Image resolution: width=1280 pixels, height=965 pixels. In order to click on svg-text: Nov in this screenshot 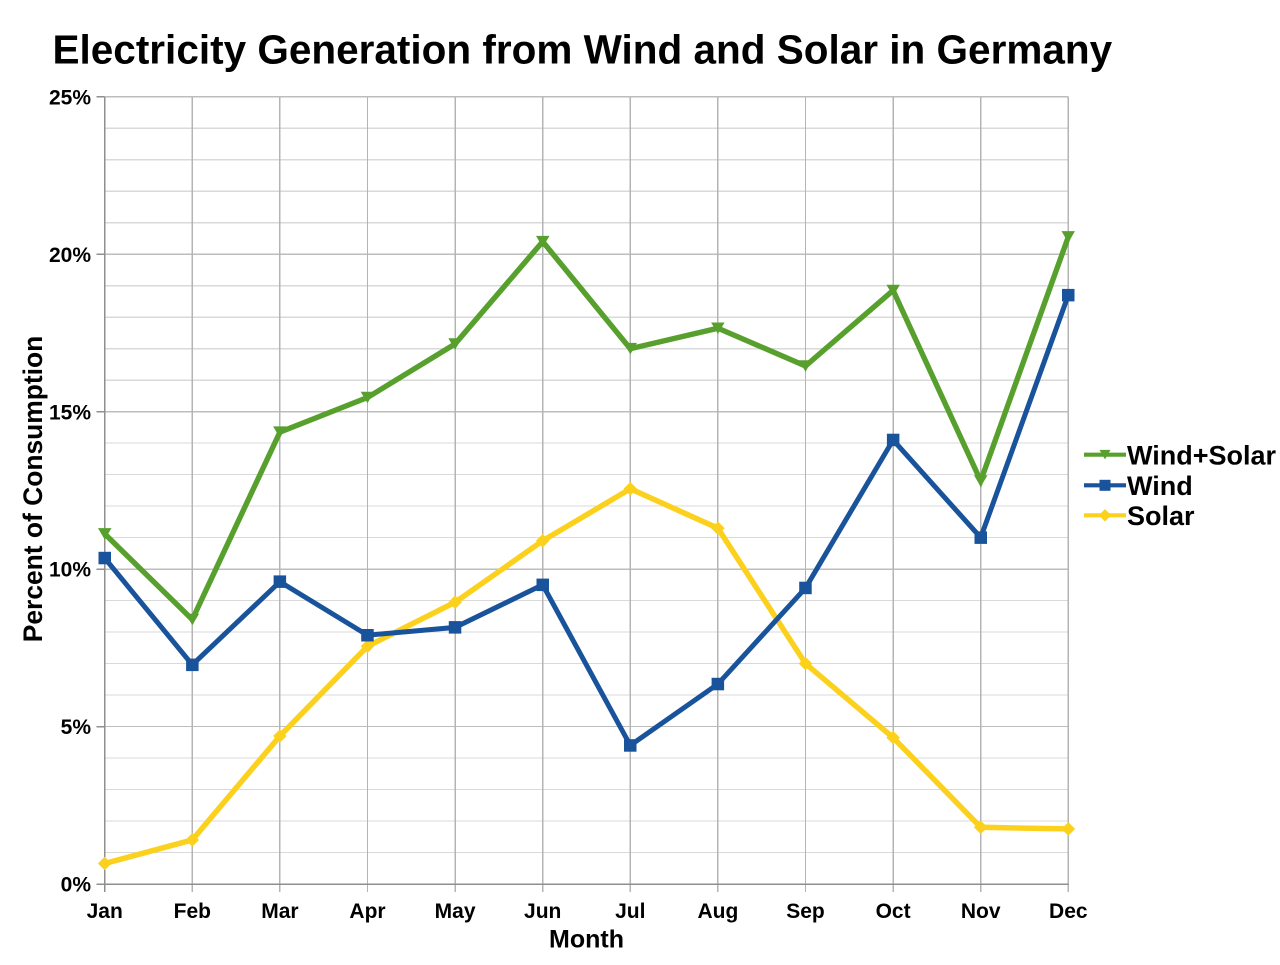, I will do `click(981, 911)`.